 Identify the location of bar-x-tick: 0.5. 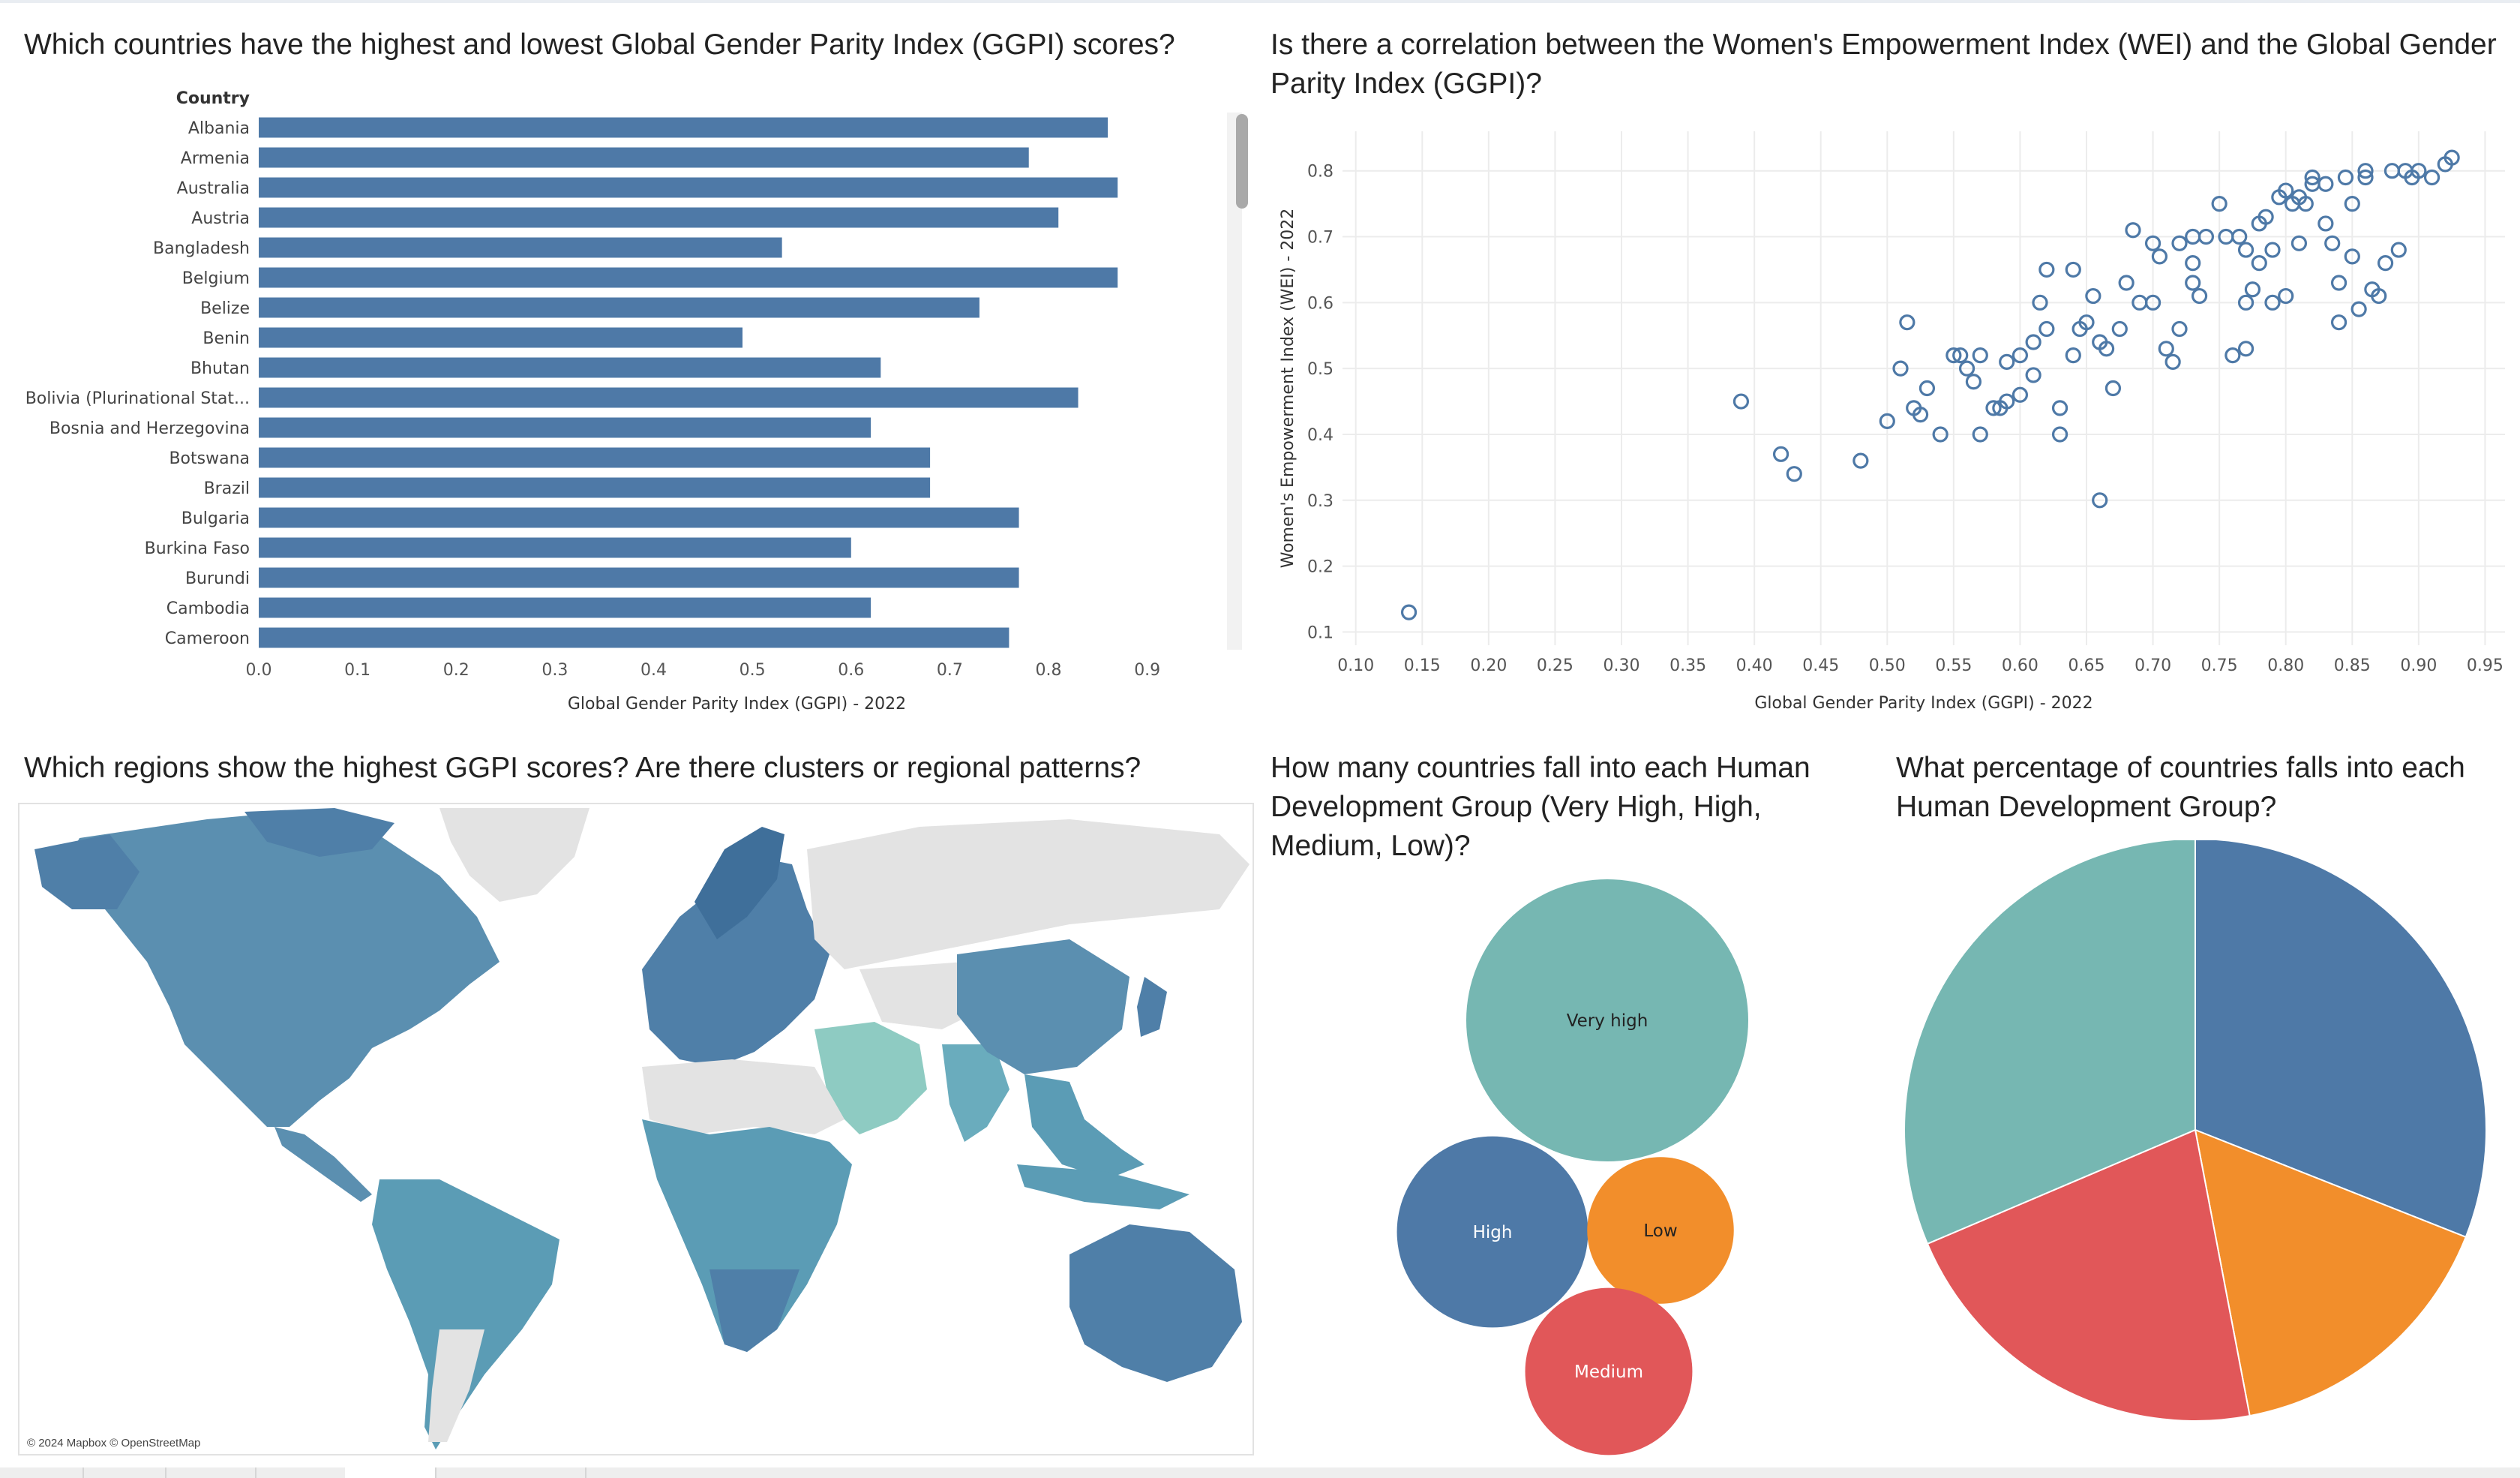
(753, 670).